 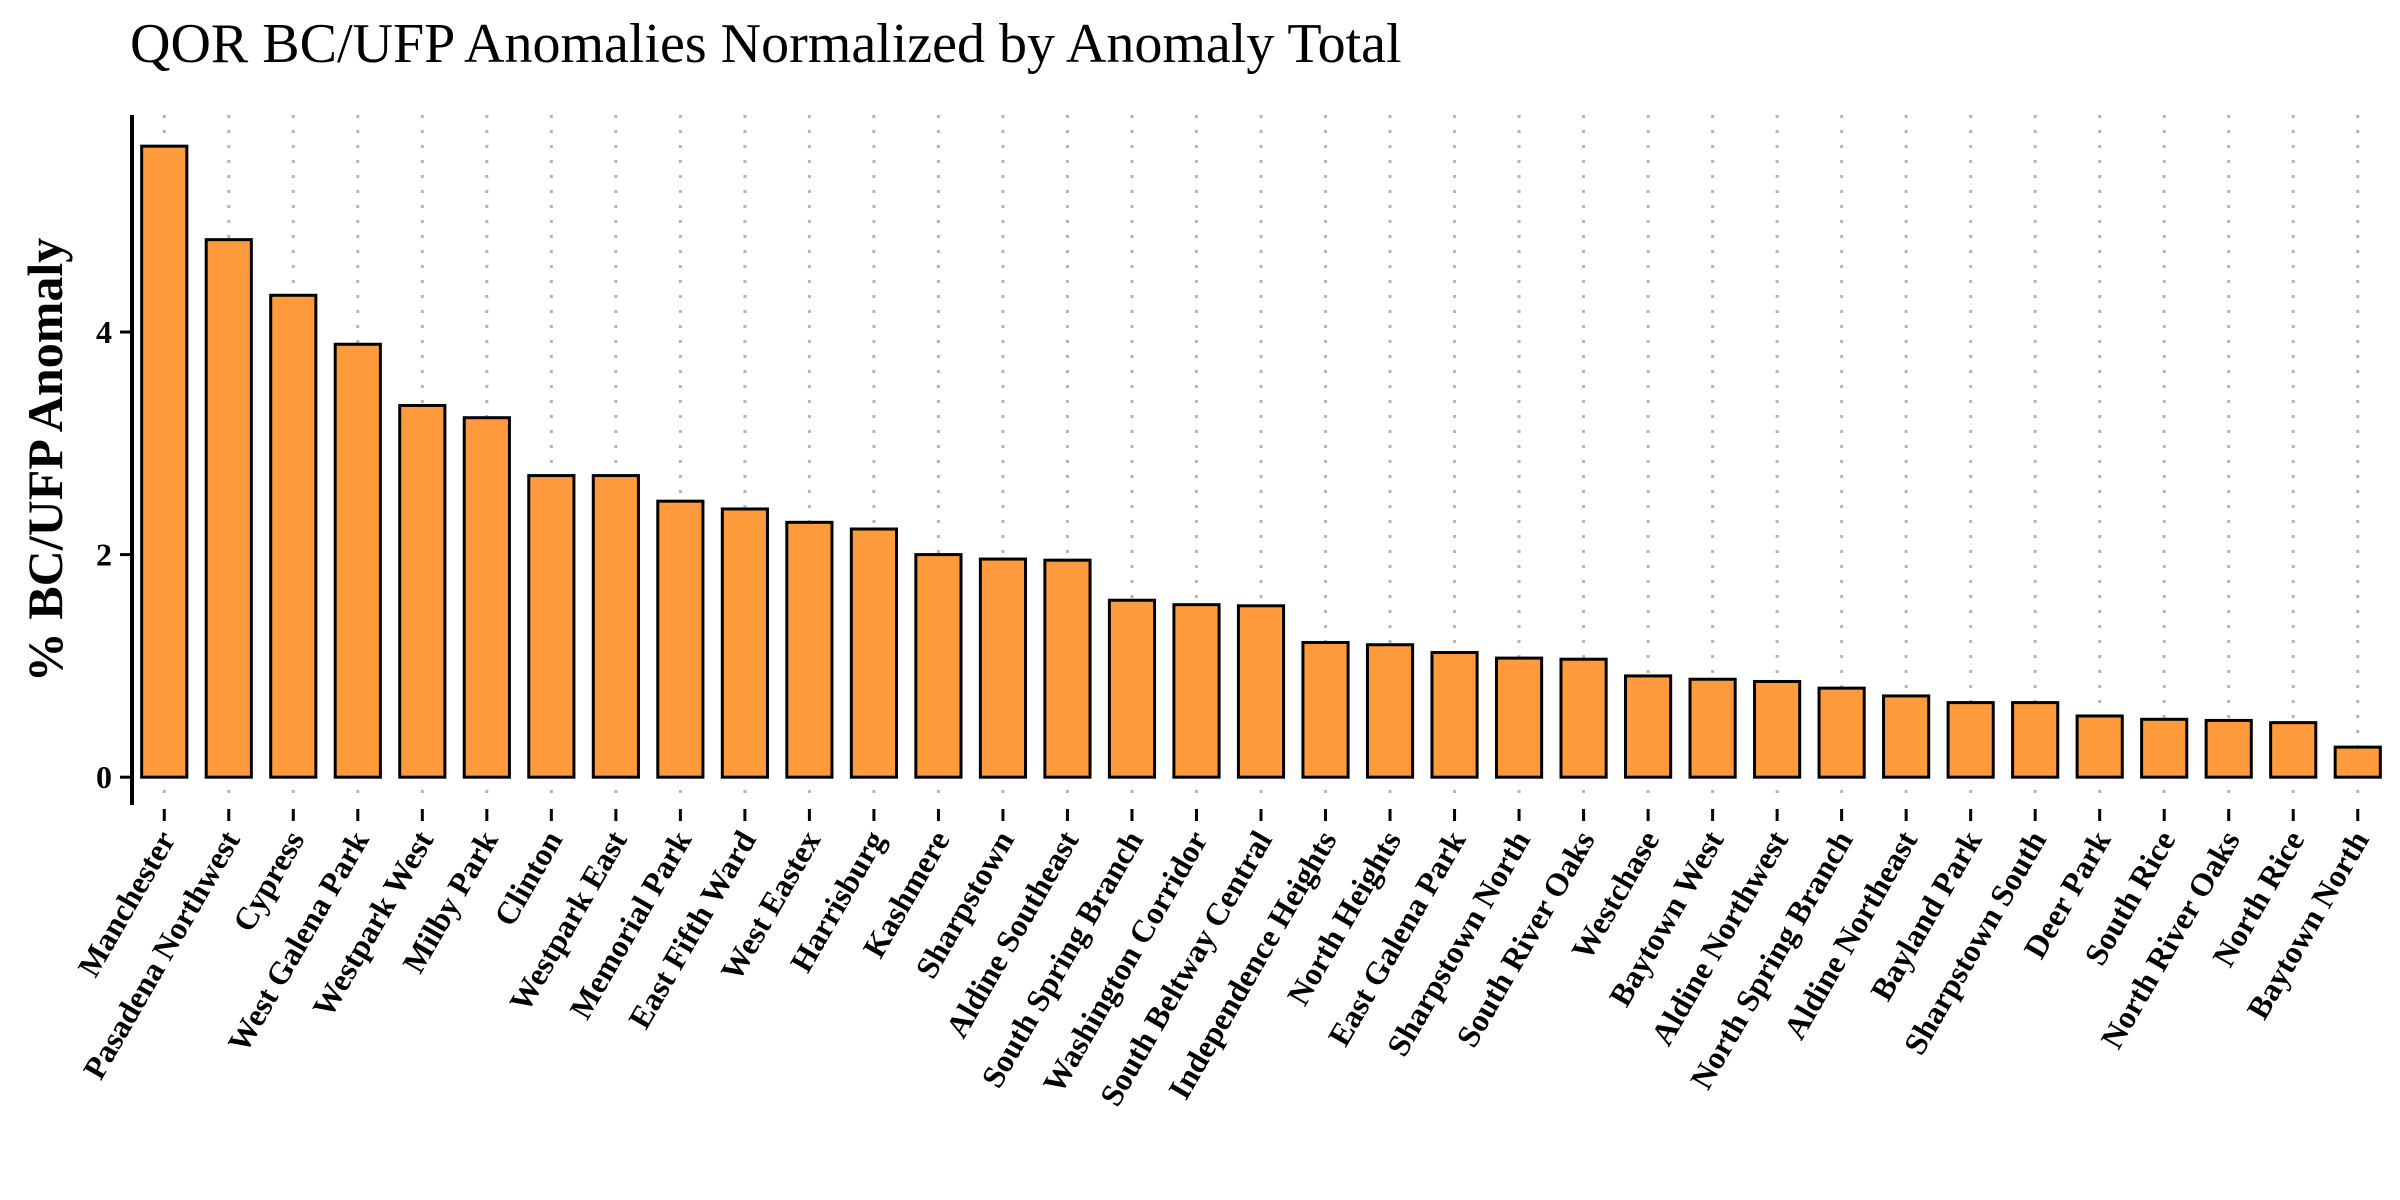 What do you see at coordinates (2357, 762) in the screenshot?
I see `bar-baytown-north` at bounding box center [2357, 762].